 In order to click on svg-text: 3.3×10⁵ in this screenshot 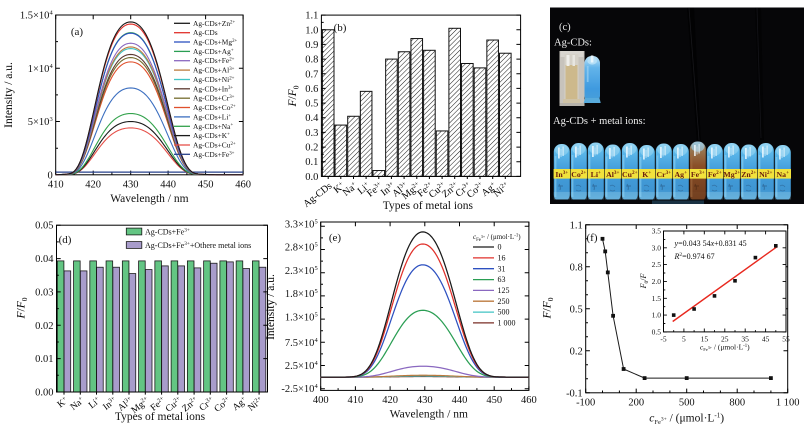, I will do `click(301, 225)`.